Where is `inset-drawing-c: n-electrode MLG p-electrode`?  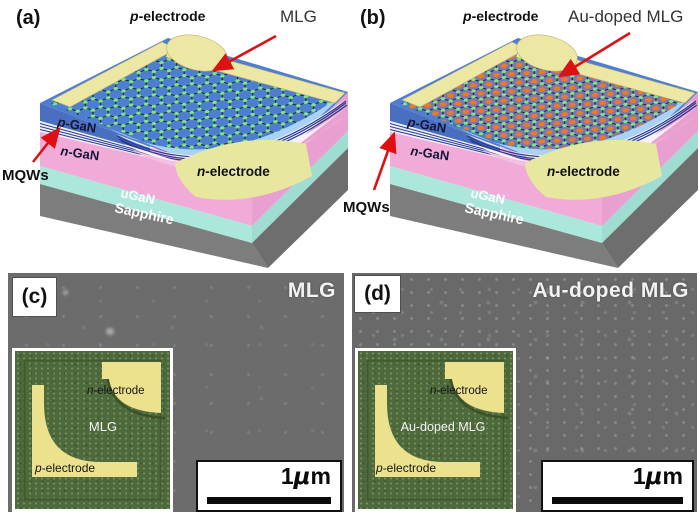 inset-drawing-c: n-electrode MLG p-electrode is located at coordinates (94, 430).